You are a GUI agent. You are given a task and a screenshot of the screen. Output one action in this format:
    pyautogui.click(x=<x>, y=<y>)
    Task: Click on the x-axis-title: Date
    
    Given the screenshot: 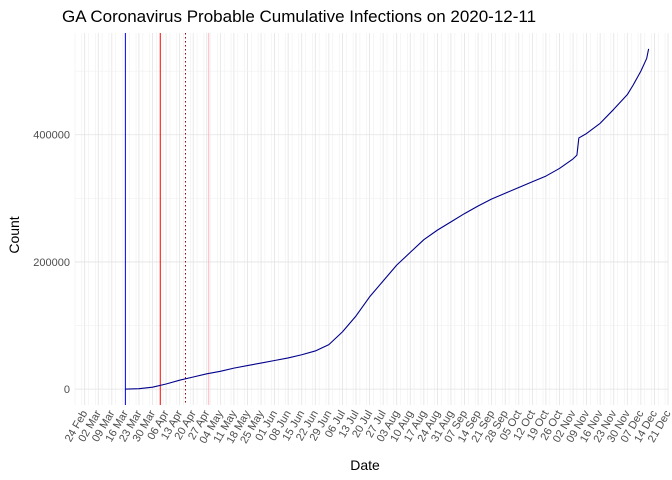 What is the action you would take?
    pyautogui.click(x=365, y=465)
    